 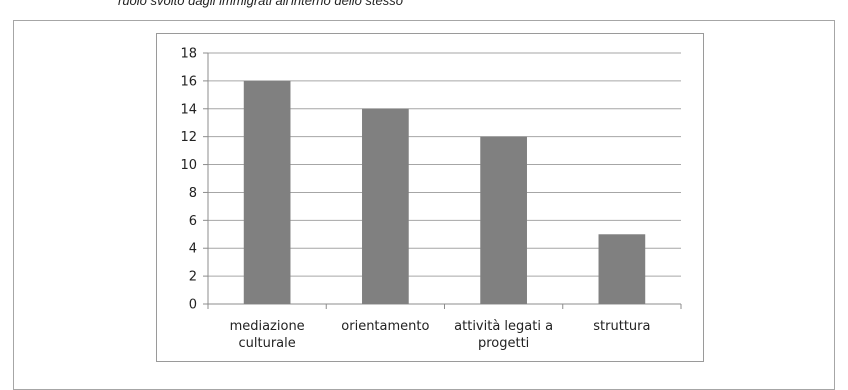 I want to click on y-tick-label: 18, so click(x=188, y=54).